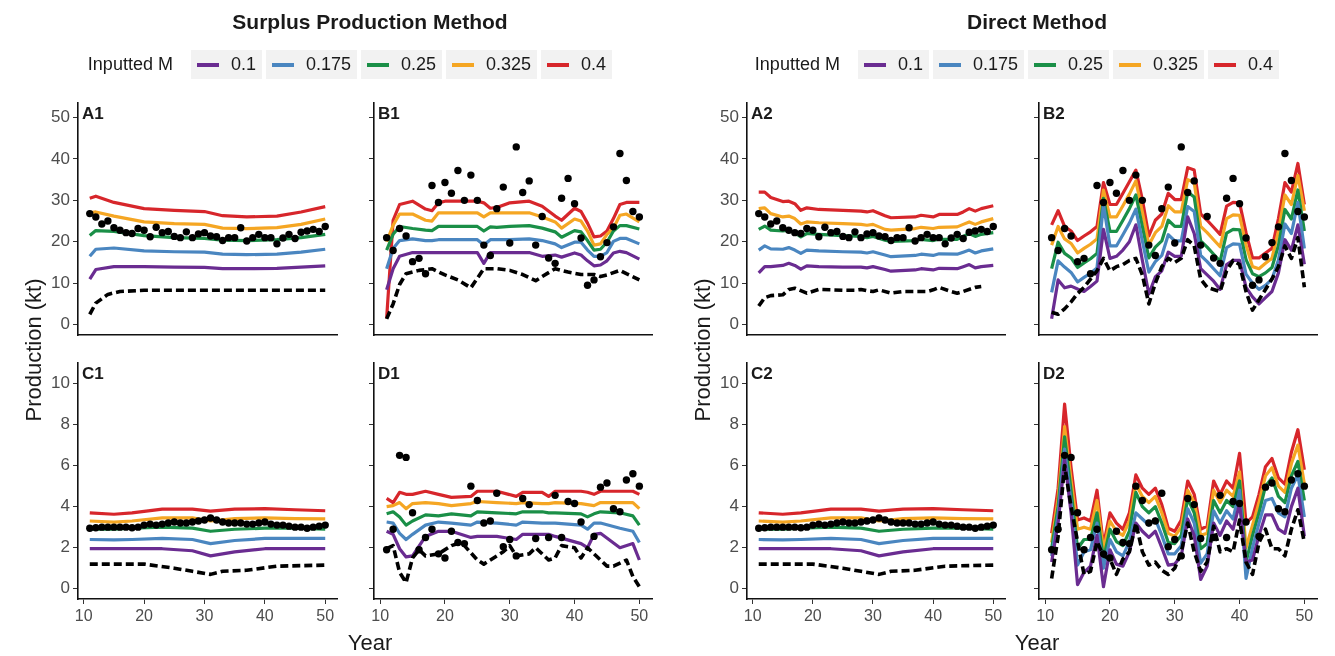  What do you see at coordinates (419, 64) in the screenshot?
I see `legend-label: 0.25` at bounding box center [419, 64].